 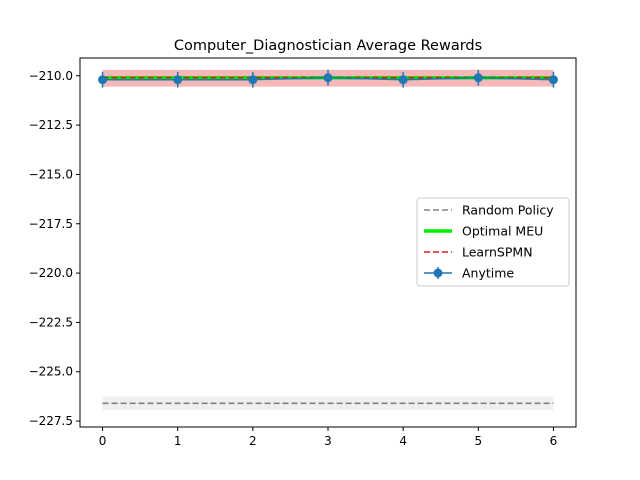 I want to click on legend-label-anytime: Anytime, so click(x=488, y=273).